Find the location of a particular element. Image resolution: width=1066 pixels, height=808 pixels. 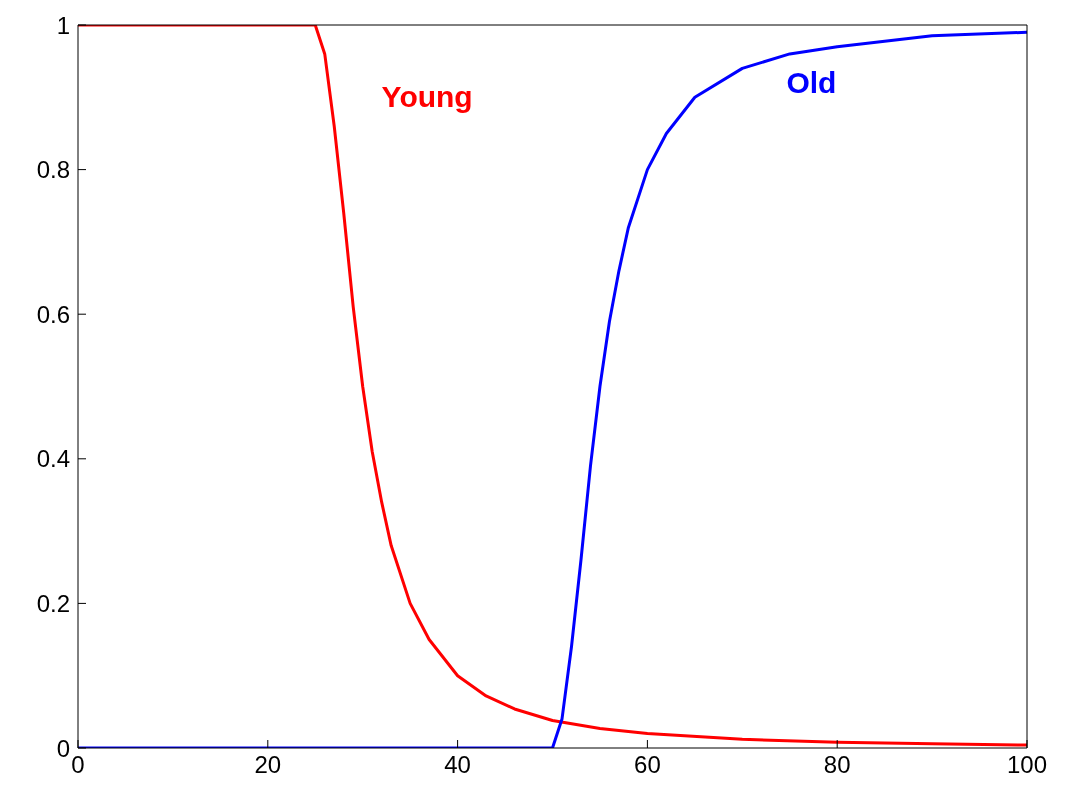

series-label: Young is located at coordinates (427, 96).